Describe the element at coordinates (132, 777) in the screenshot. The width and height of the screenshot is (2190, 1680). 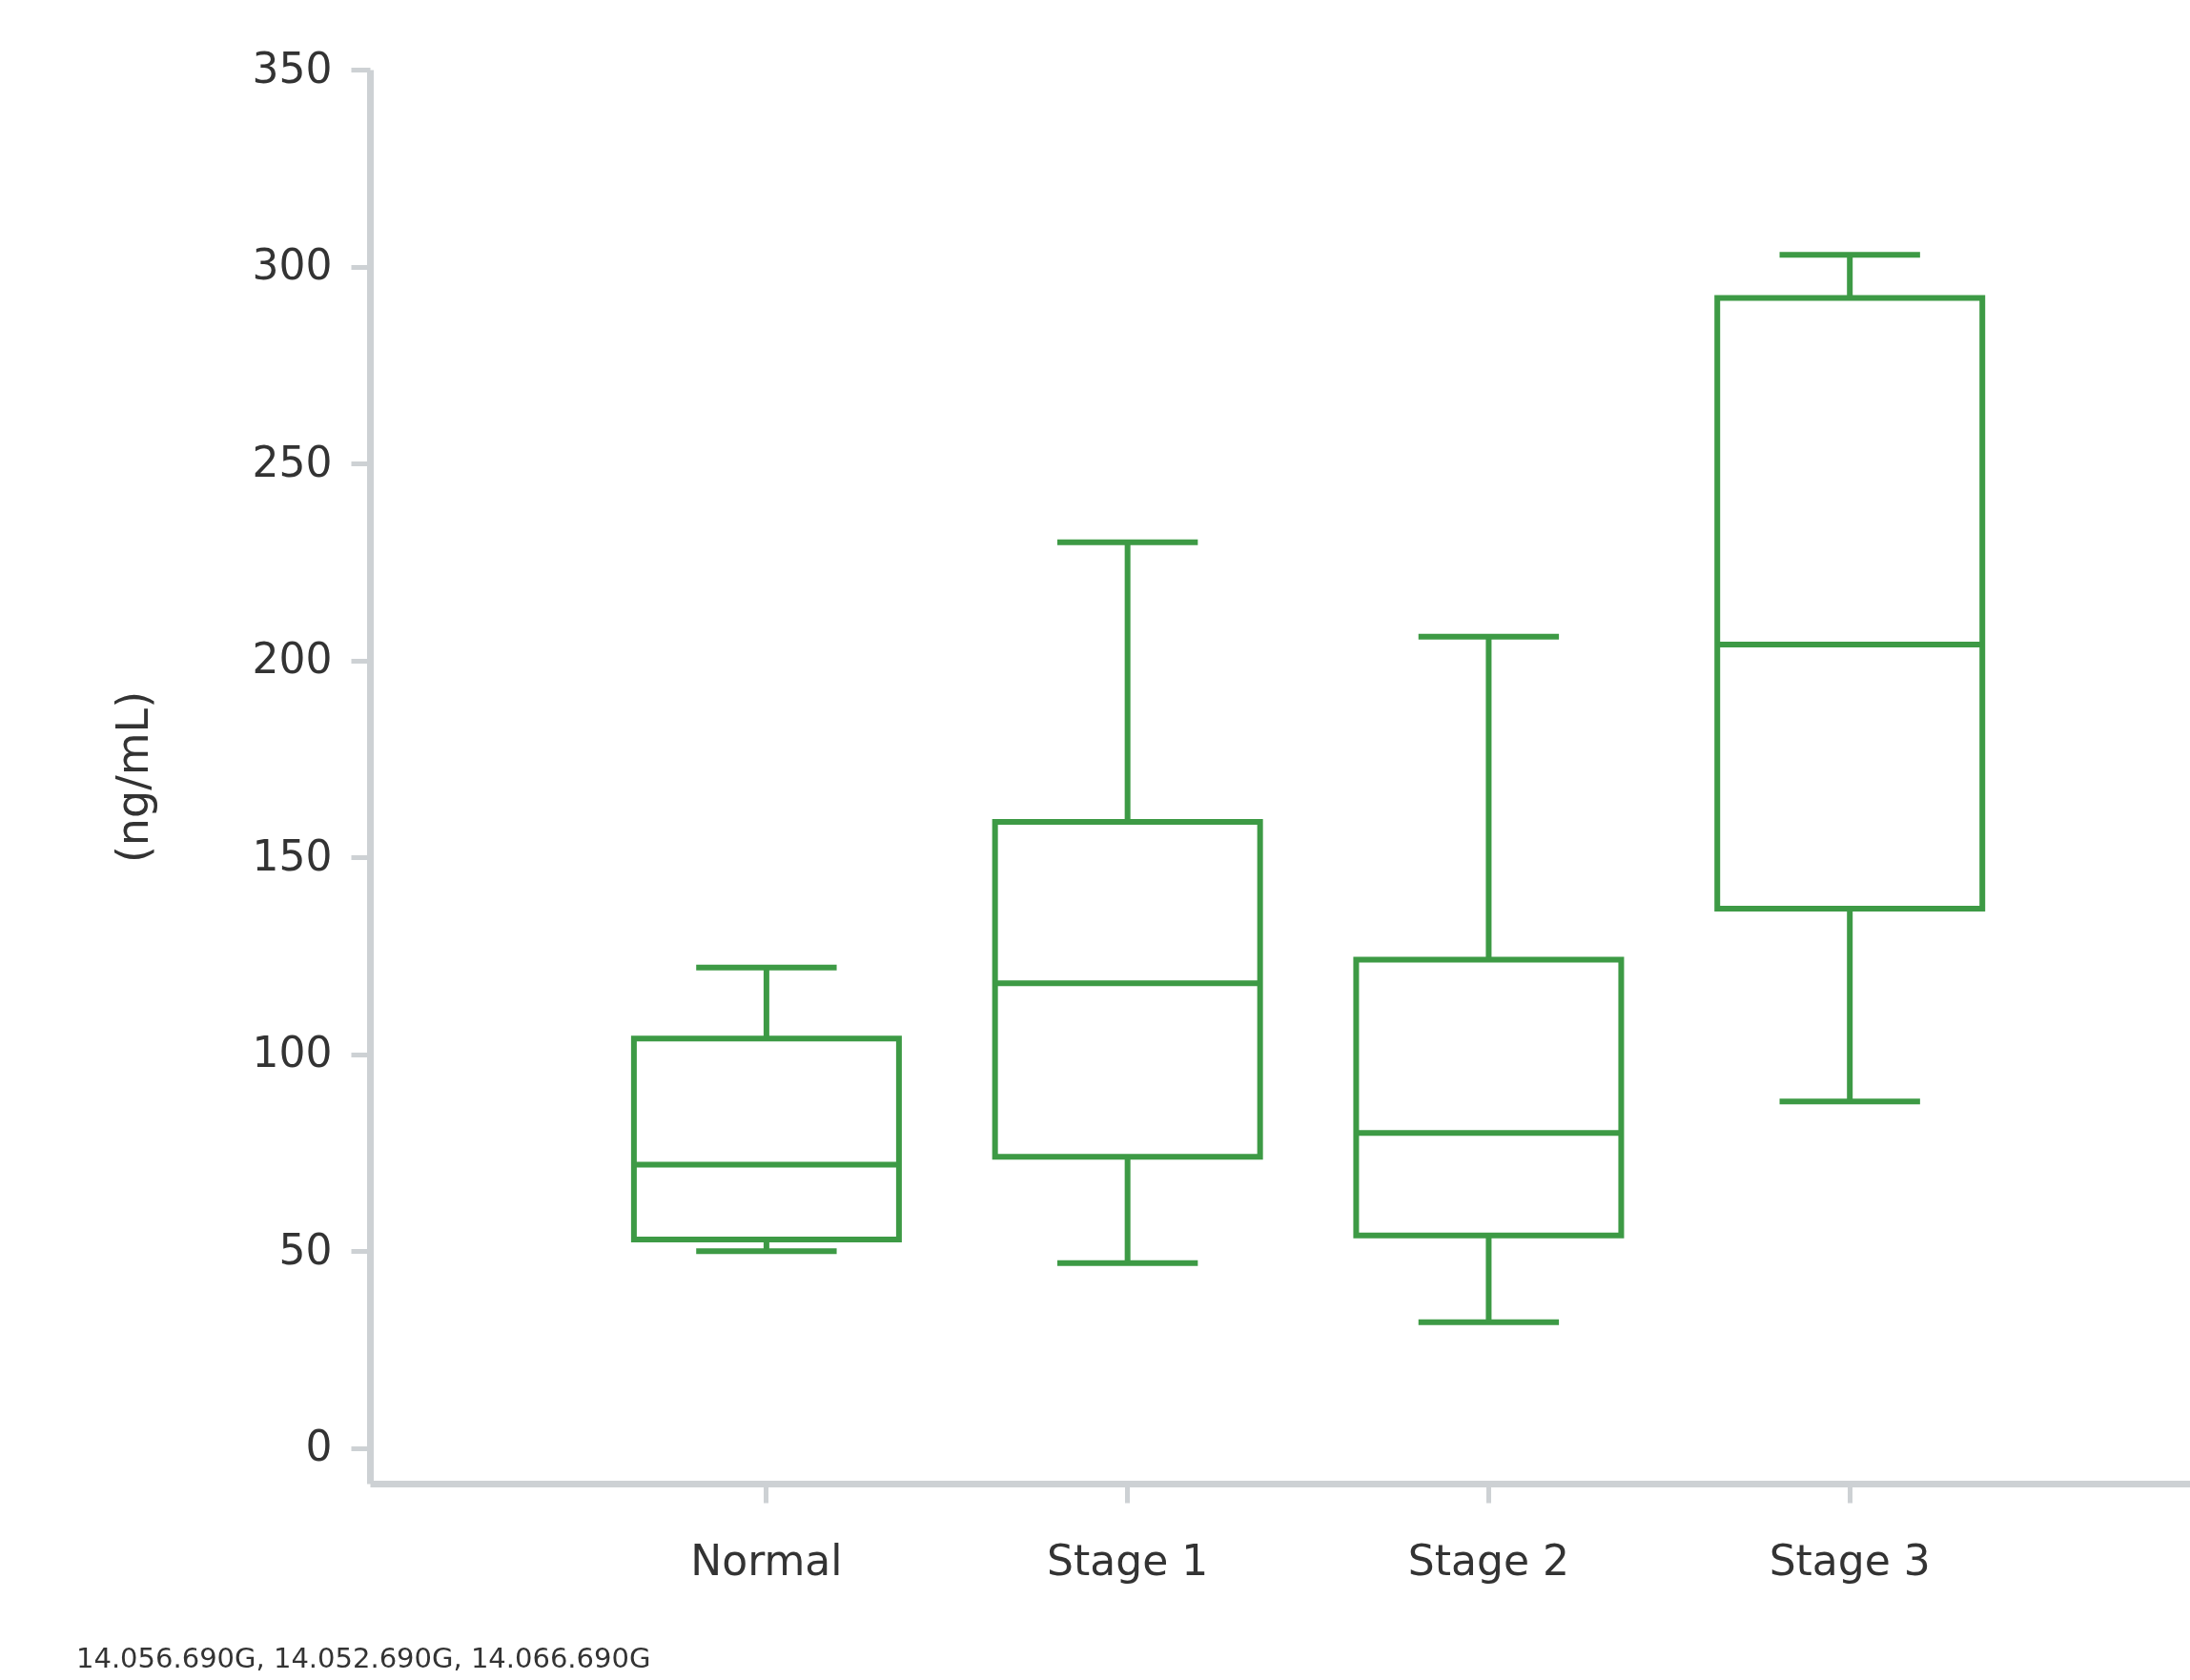
I see `y-axis-title: (ng/mL)` at that location.